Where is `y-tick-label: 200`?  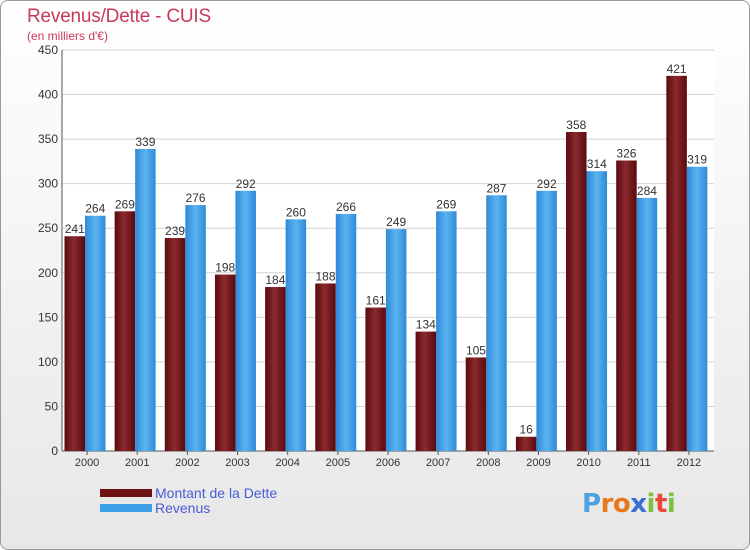 y-tick-label: 200 is located at coordinates (48, 273).